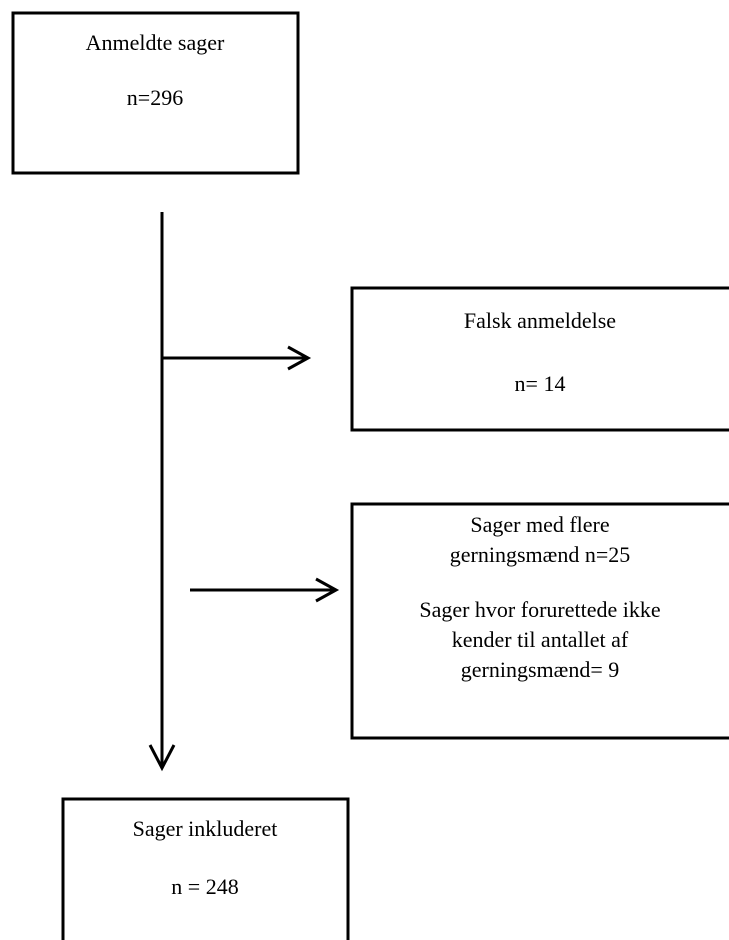  I want to click on box-excluded, so click(539, 621).